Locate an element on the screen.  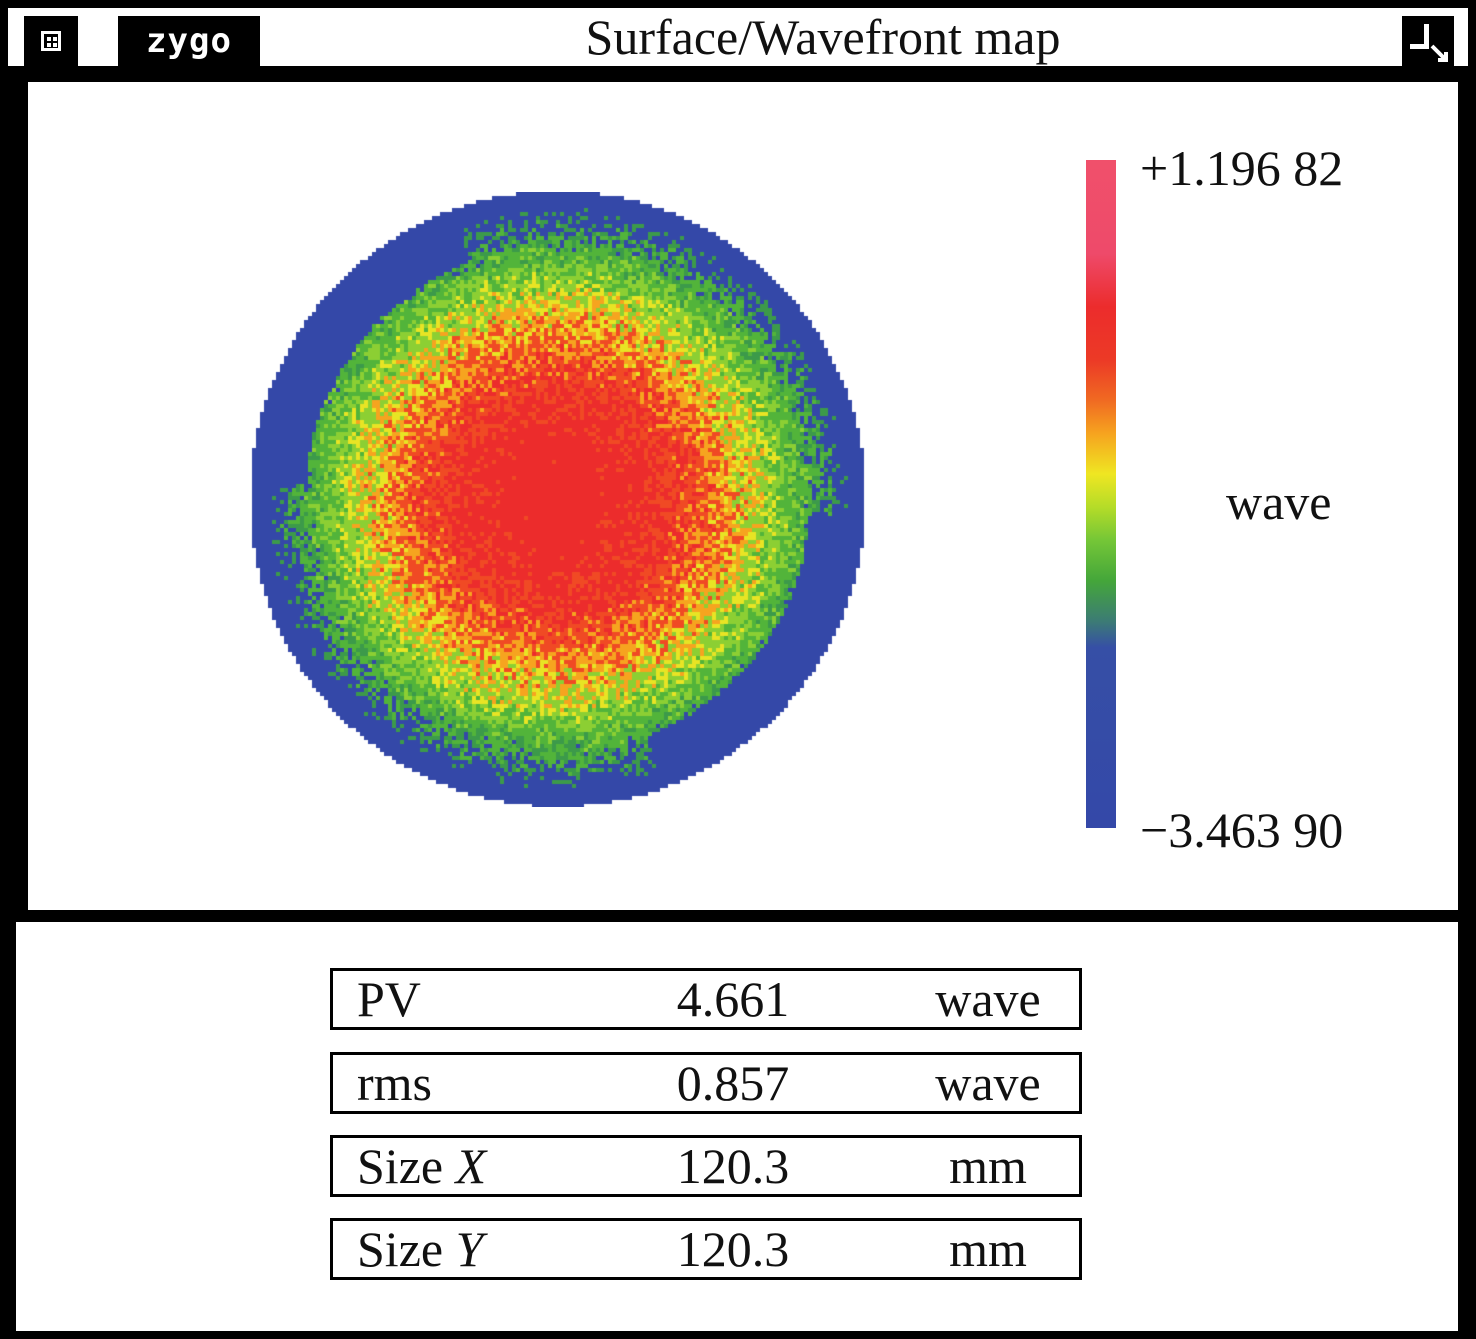
window-title: Surface/Wavefront map is located at coordinates (823, 37).